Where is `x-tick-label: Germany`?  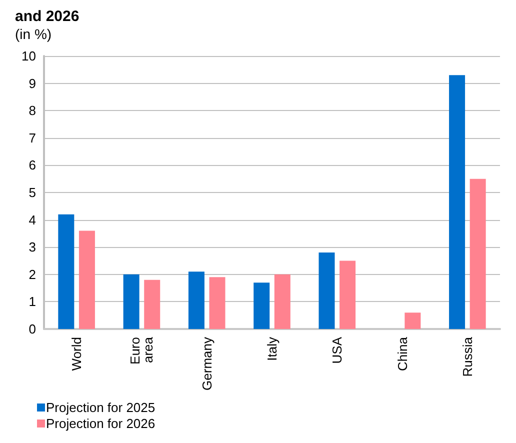 x-tick-label: Germany is located at coordinates (206, 363).